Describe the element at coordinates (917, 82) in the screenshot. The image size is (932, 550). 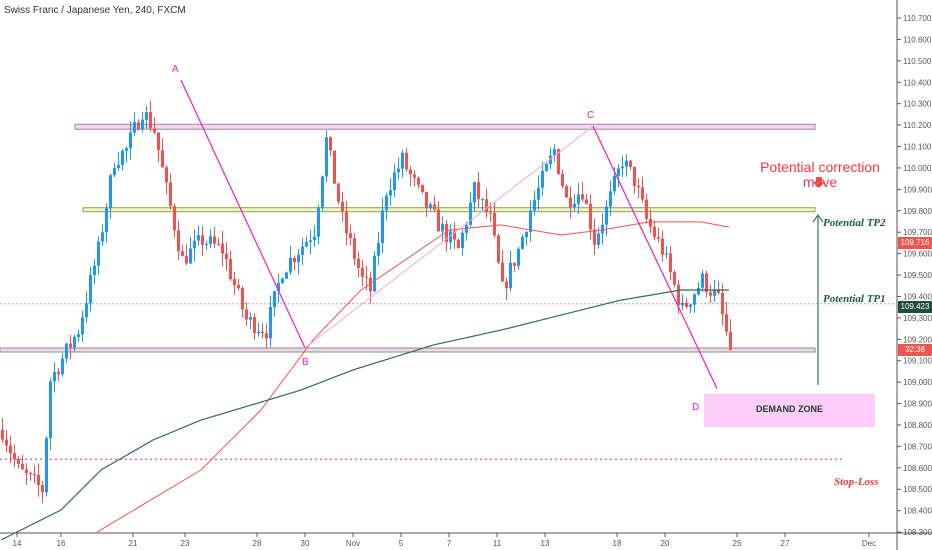
I see `y-tick-label: 110.400` at that location.